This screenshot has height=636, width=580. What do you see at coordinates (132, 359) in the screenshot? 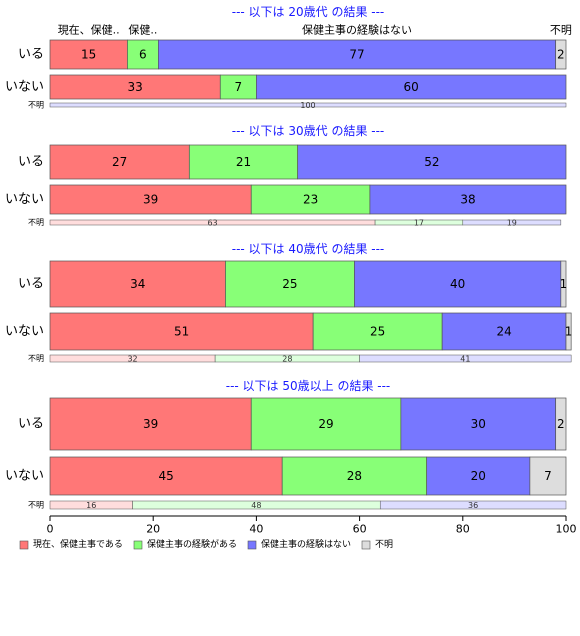
I see `bar-value-label: 32` at bounding box center [132, 359].